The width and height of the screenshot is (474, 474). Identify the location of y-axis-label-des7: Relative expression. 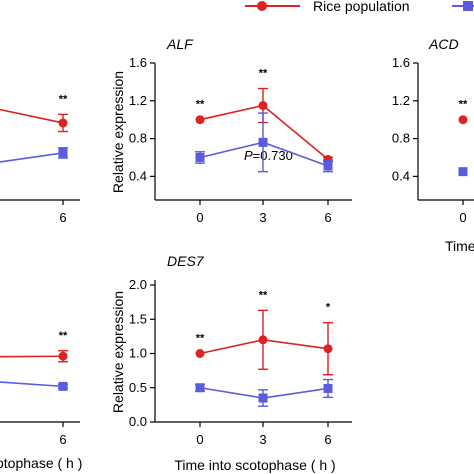
(118, 352).